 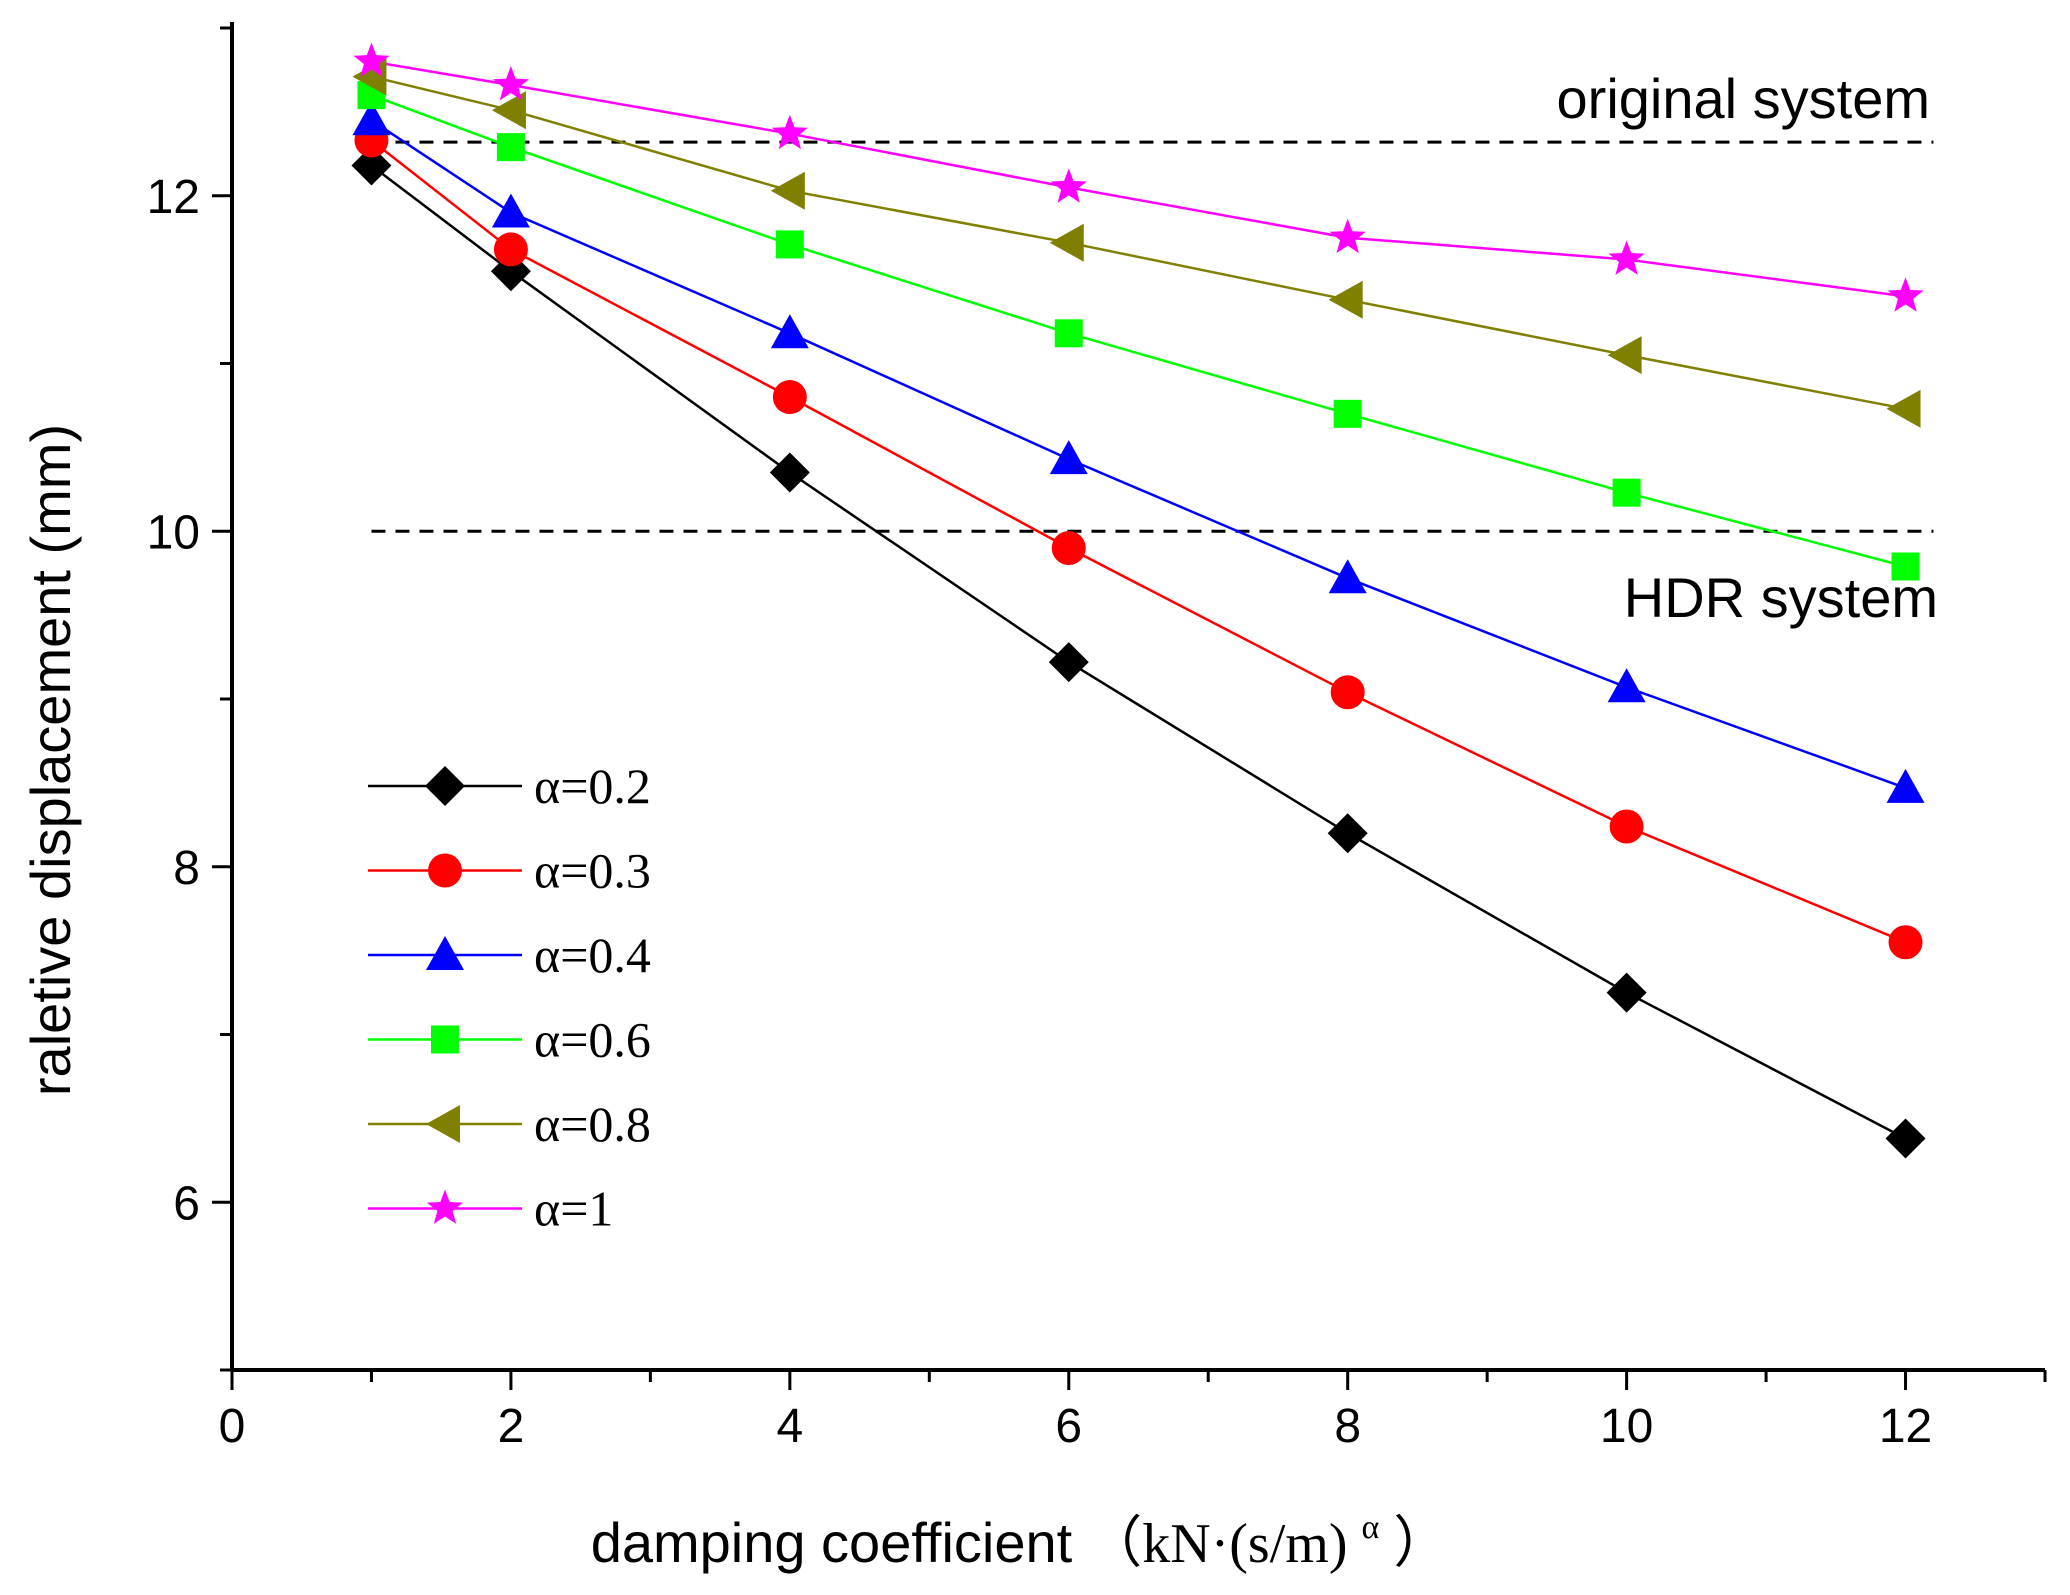 I want to click on x-tick-label: 2, so click(x=511, y=1426).